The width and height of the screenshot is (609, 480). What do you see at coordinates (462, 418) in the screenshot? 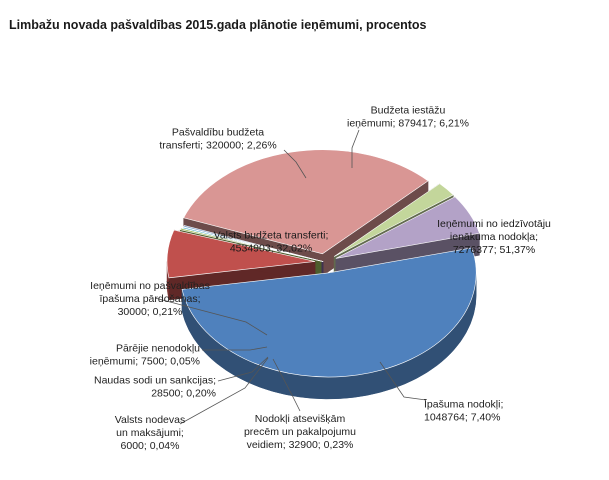
I see `slice-label-line: 1048764; 7,40%` at bounding box center [462, 418].